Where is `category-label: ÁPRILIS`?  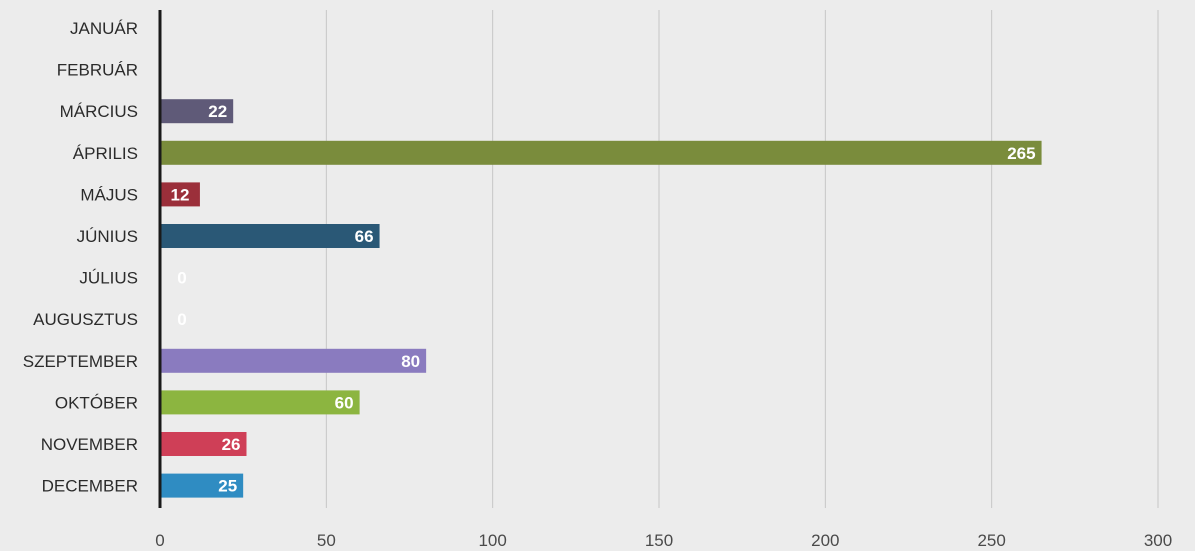 category-label: ÁPRILIS is located at coordinates (105, 153).